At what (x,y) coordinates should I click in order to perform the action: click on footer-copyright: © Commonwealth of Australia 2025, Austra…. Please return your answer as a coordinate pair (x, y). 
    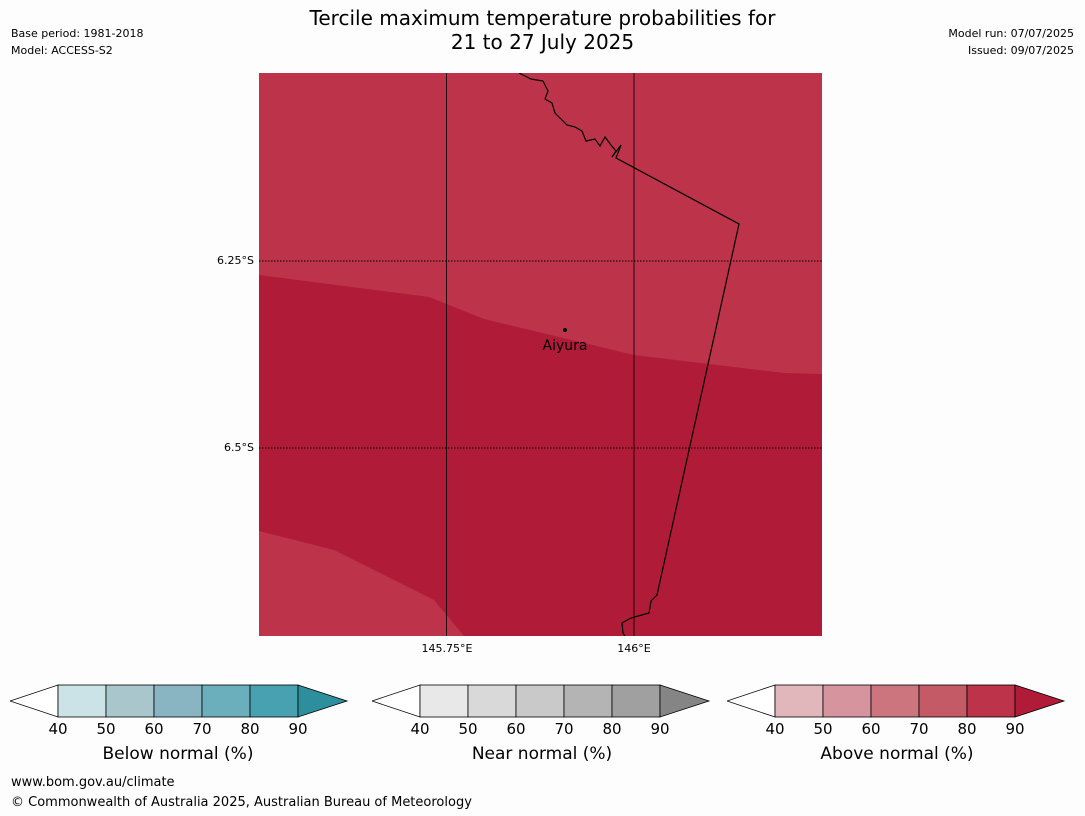
    Looking at the image, I should click on (241, 802).